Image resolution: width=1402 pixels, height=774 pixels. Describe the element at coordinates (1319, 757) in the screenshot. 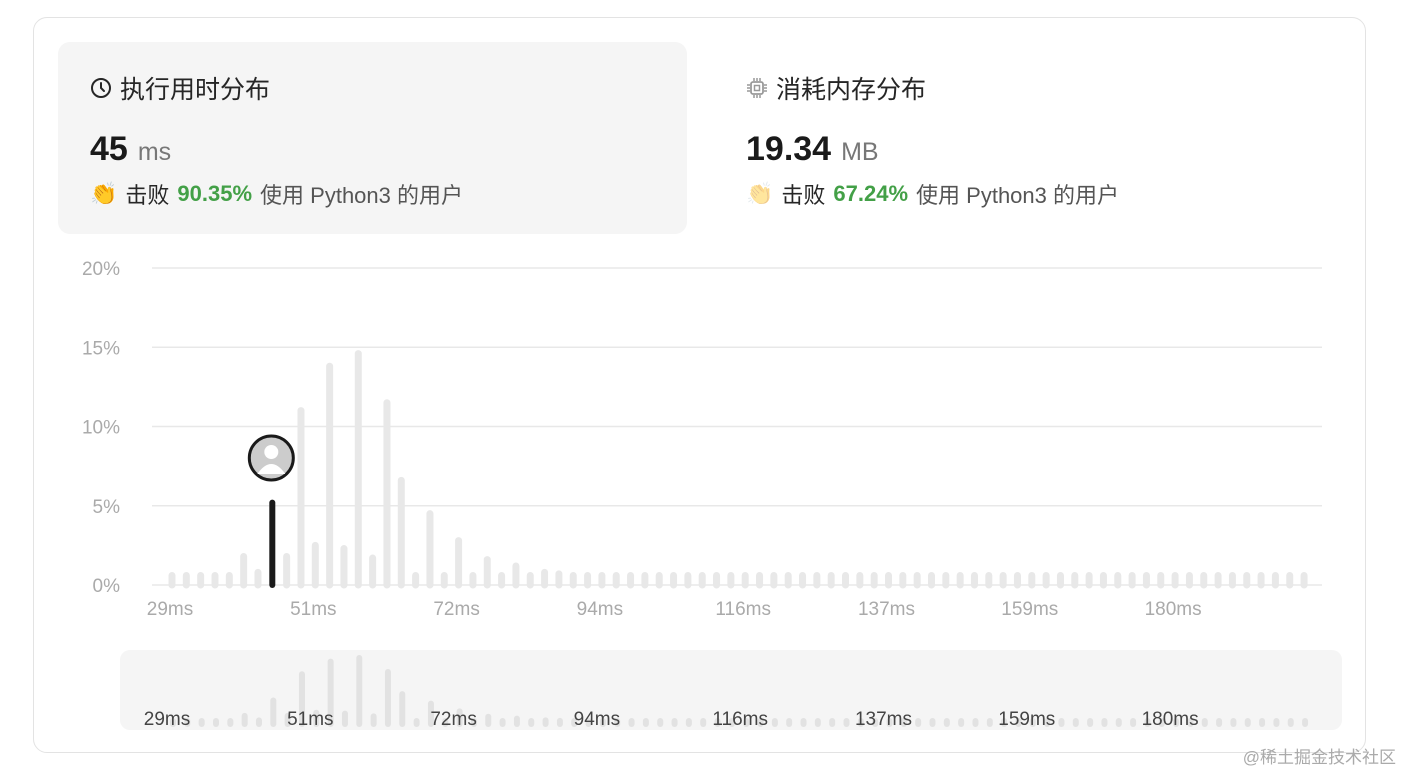

I see `watermark: @稀土掘金技术社区` at that location.